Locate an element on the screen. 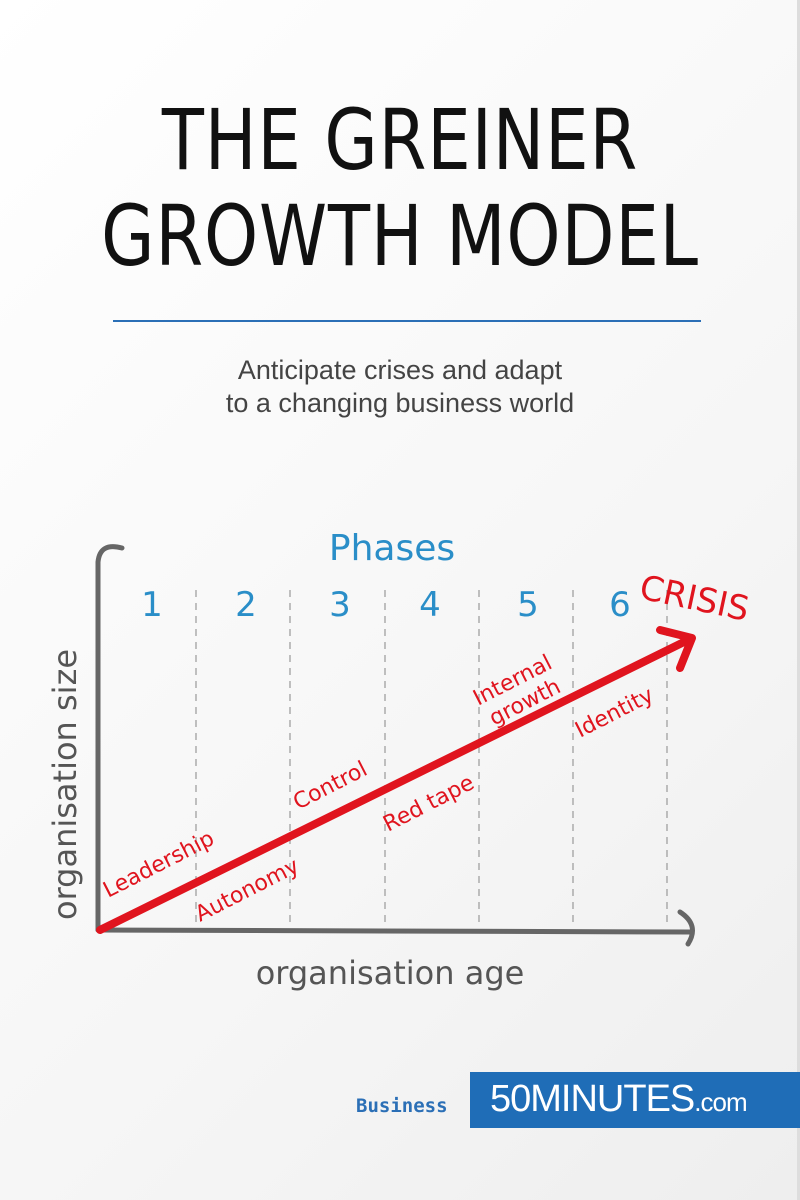 Image resolution: width=800 pixels, height=1200 pixels. subtitle-line-2: to a changing business world is located at coordinates (400, 403).